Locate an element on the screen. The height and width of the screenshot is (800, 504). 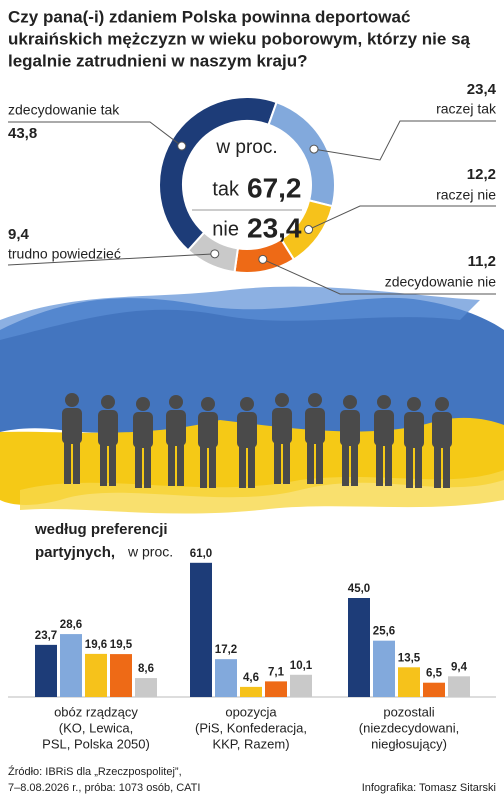
bar-value-label: 28,6 is located at coordinates (71, 625).